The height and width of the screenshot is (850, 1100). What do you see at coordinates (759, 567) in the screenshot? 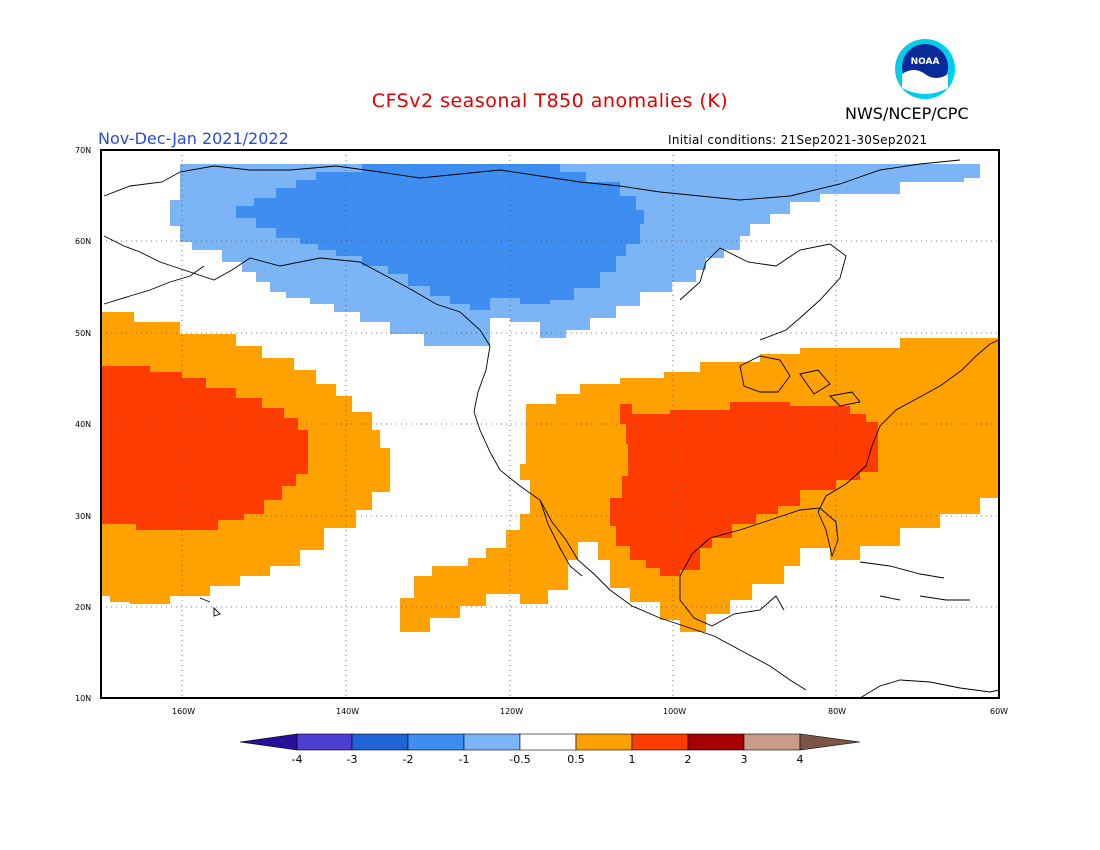
I see `gulf-coast` at bounding box center [759, 567].